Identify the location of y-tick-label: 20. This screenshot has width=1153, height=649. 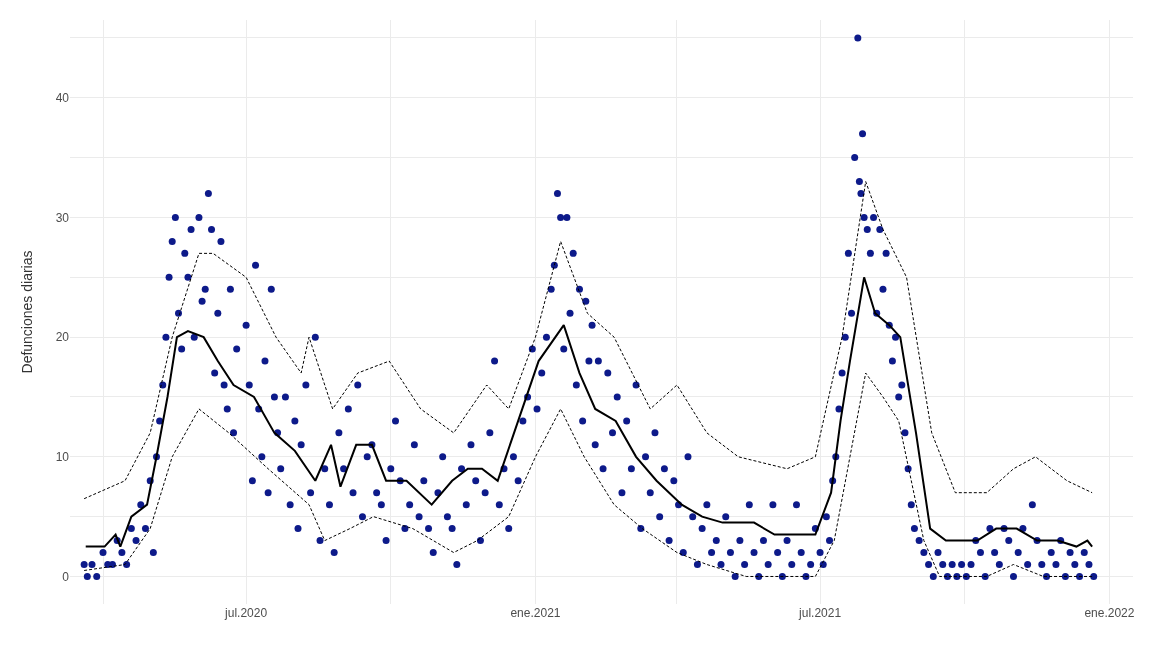
(62, 337).